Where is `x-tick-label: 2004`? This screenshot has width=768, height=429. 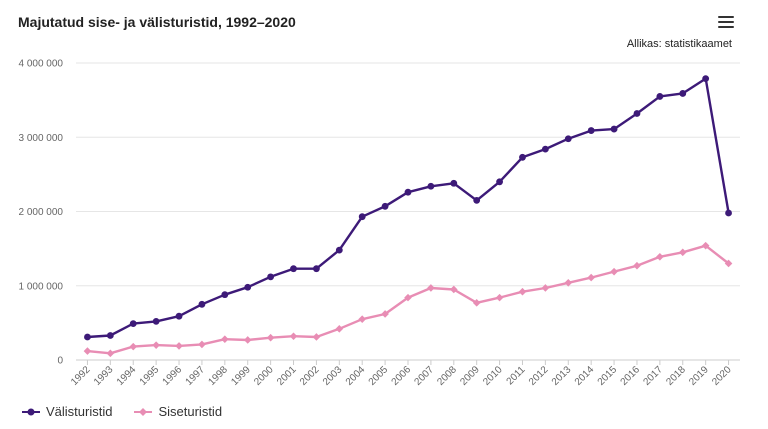 x-tick-label: 2004 is located at coordinates (356, 376).